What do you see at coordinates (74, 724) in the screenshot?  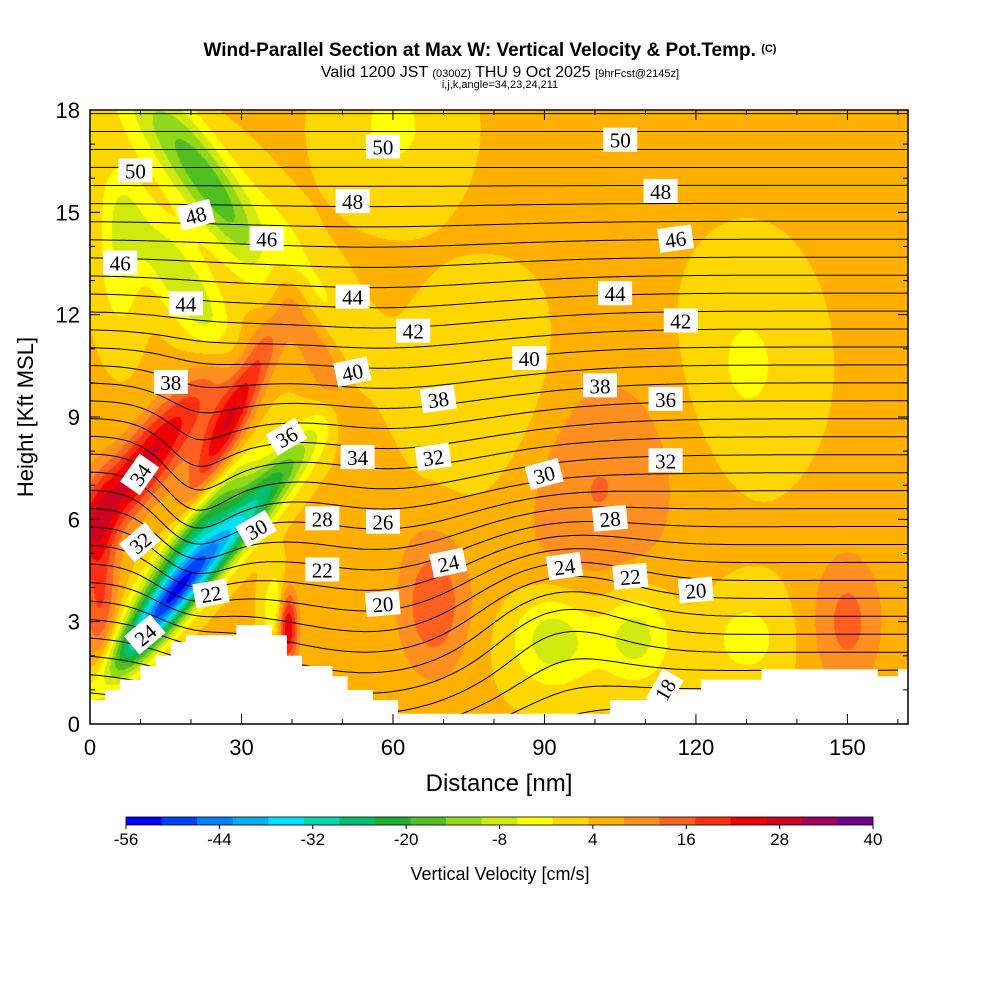 I see `y-tick-label: 0` at bounding box center [74, 724].